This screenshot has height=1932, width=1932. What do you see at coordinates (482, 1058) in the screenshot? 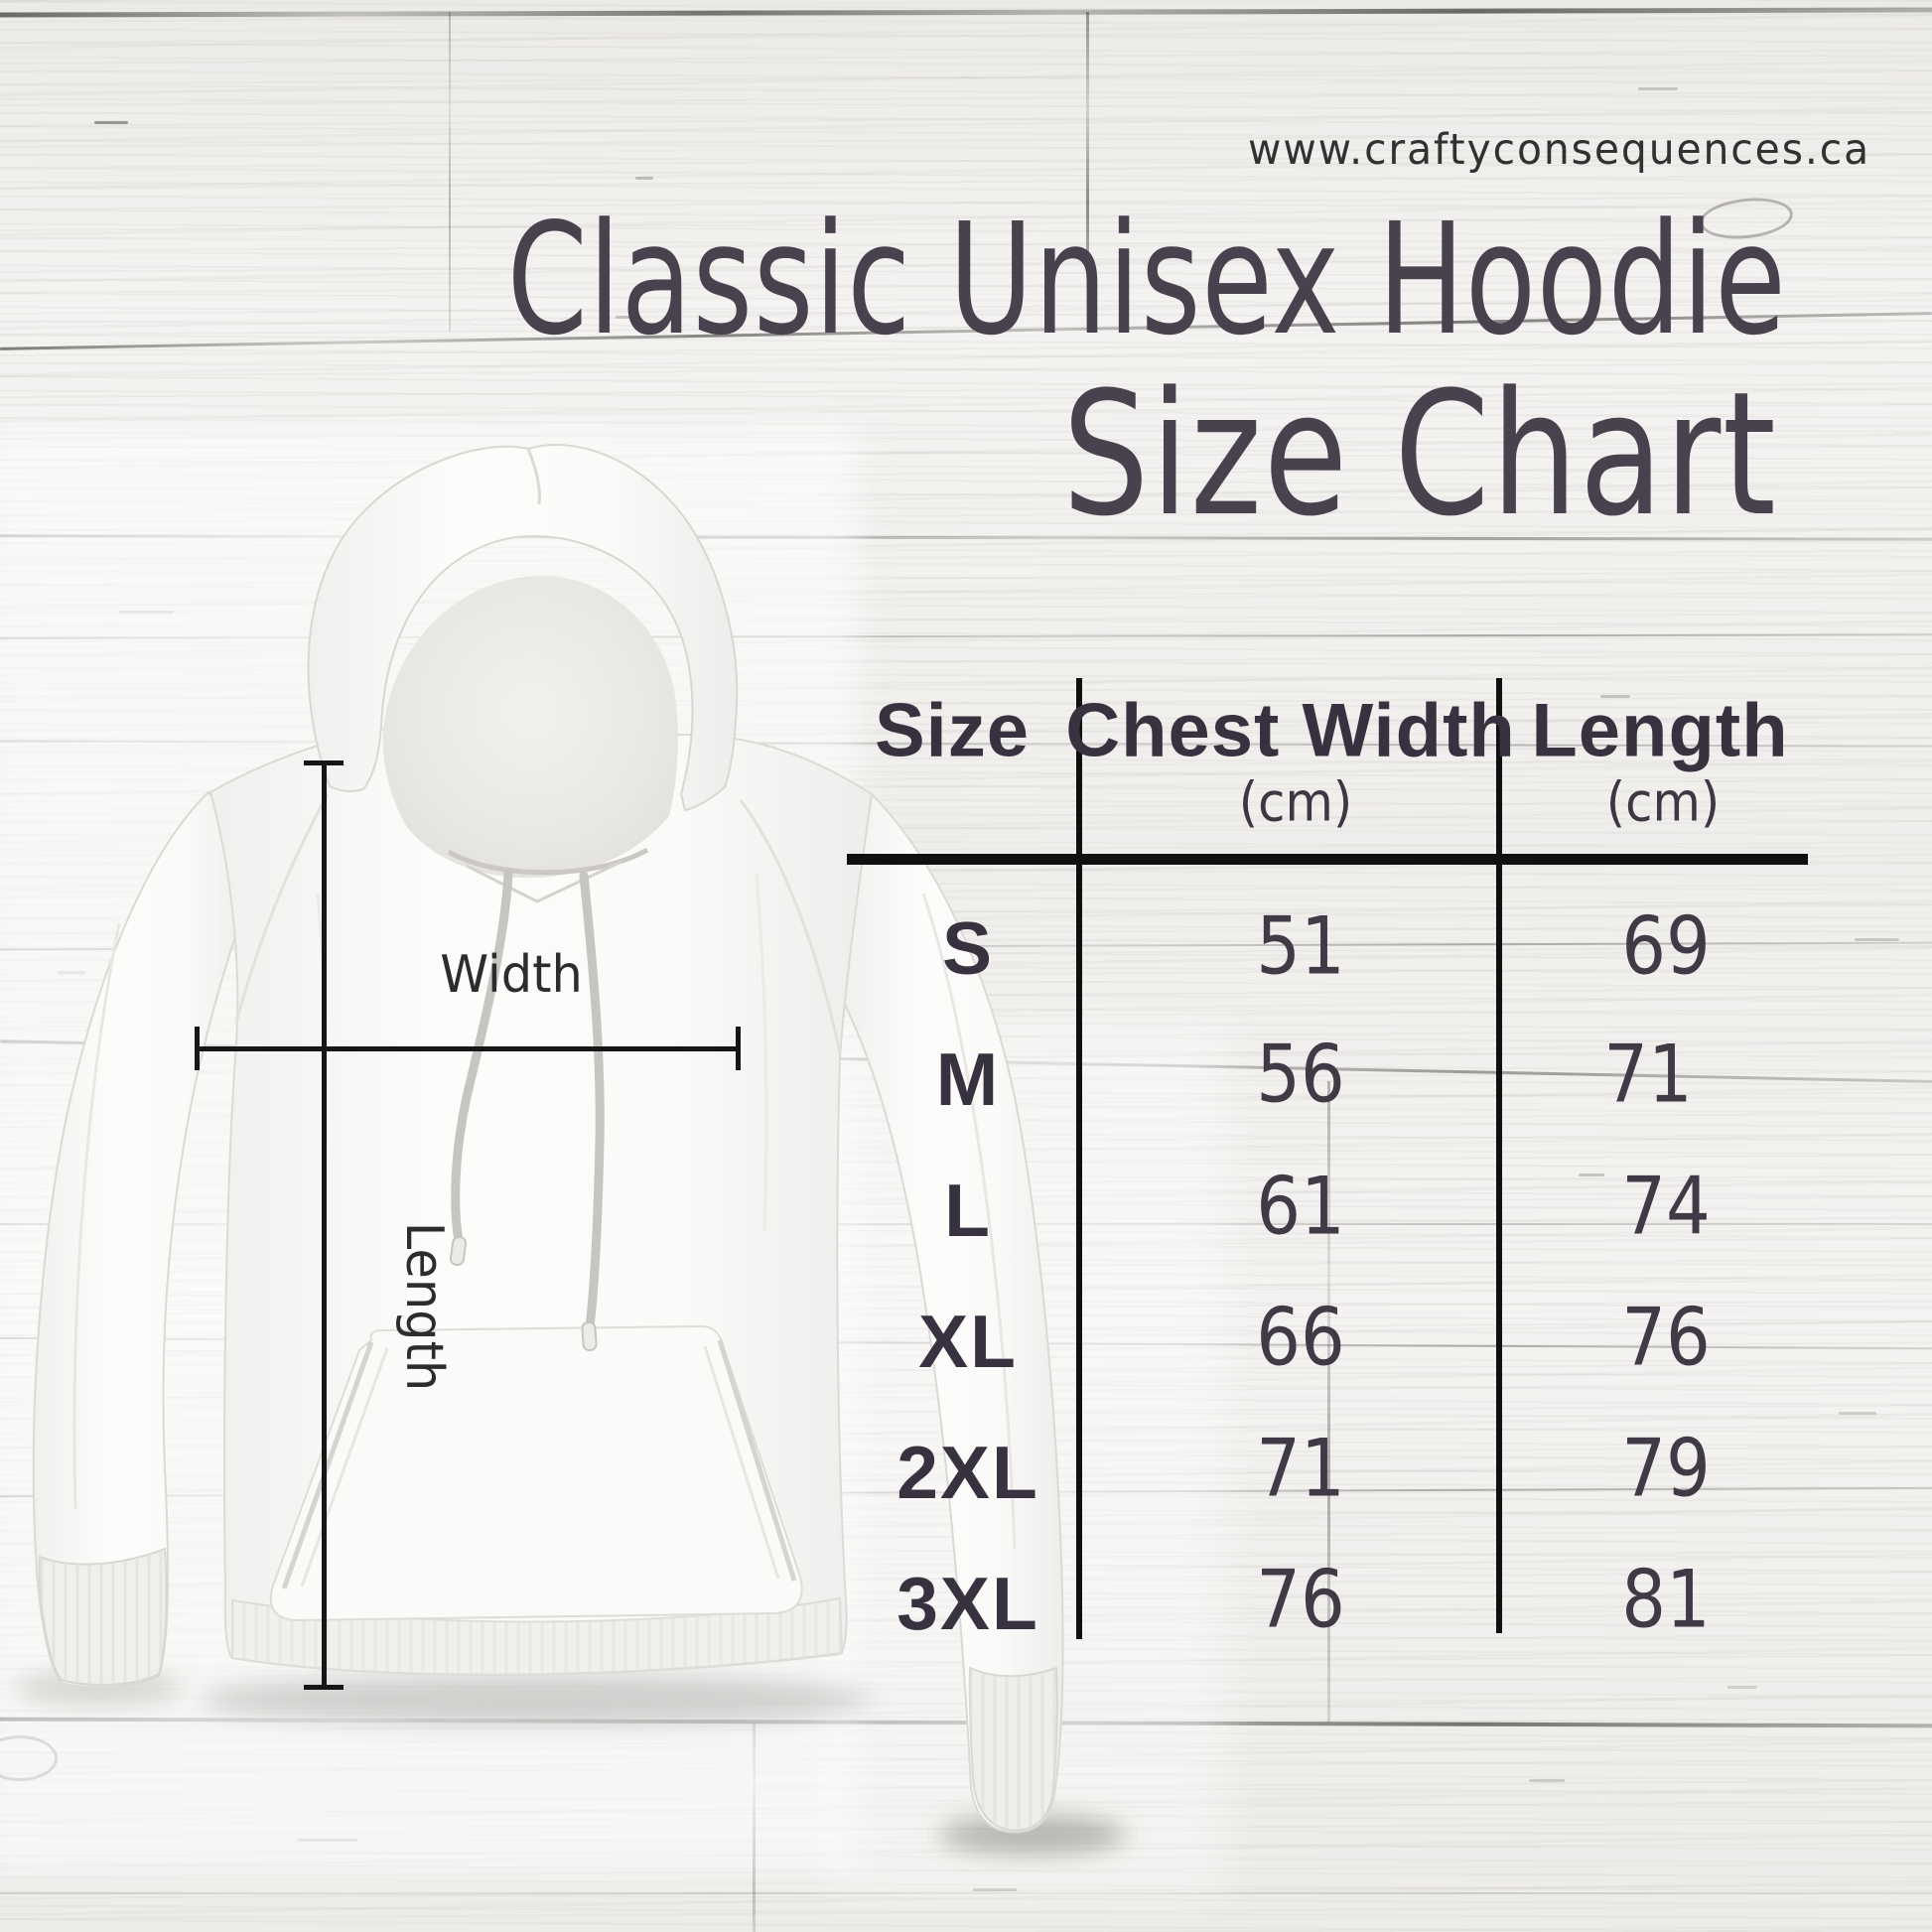
I see `hoodie-drawstring-left` at bounding box center [482, 1058].